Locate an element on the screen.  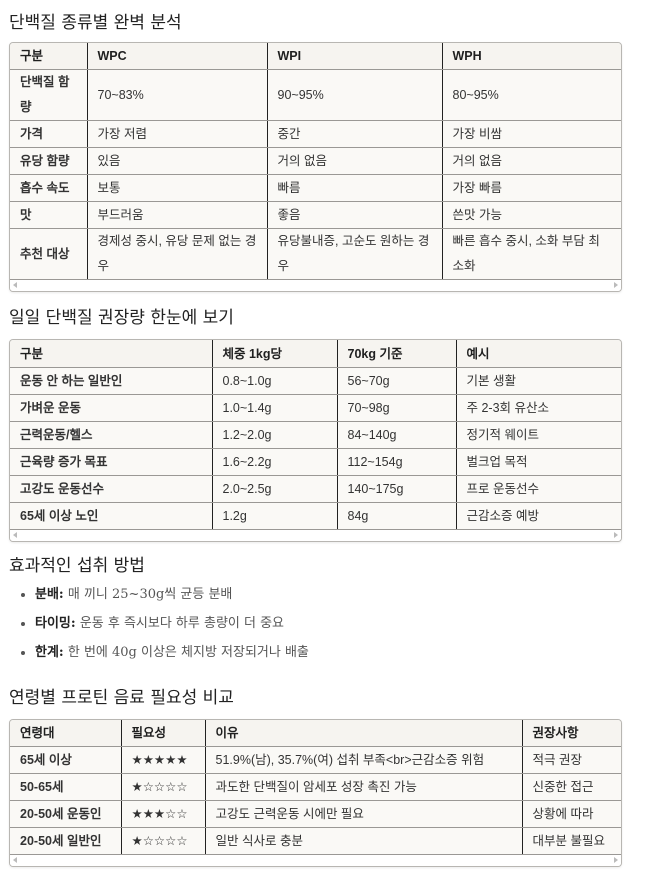
table-row: 65세 이상 노인 1.2g 84g 근감소증 예방 is located at coordinates (315, 516).